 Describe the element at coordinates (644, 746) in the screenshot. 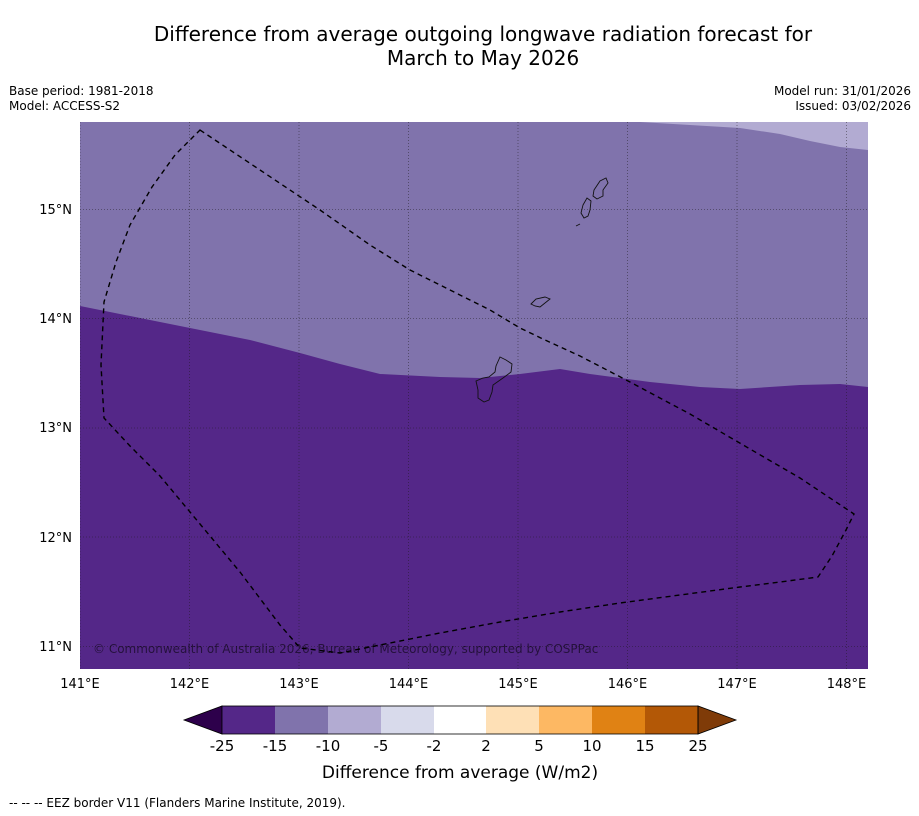

I see `colorbar-tick: 15` at that location.